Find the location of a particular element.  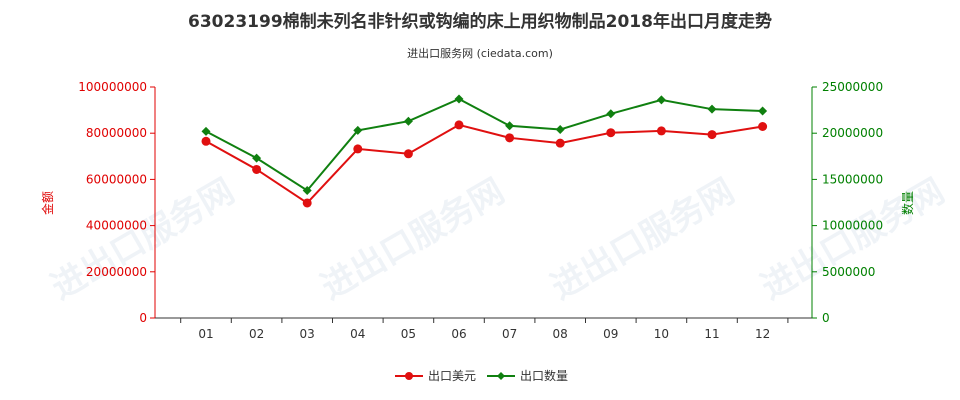

right-axis-tick-label: 0 is located at coordinates (826, 318).